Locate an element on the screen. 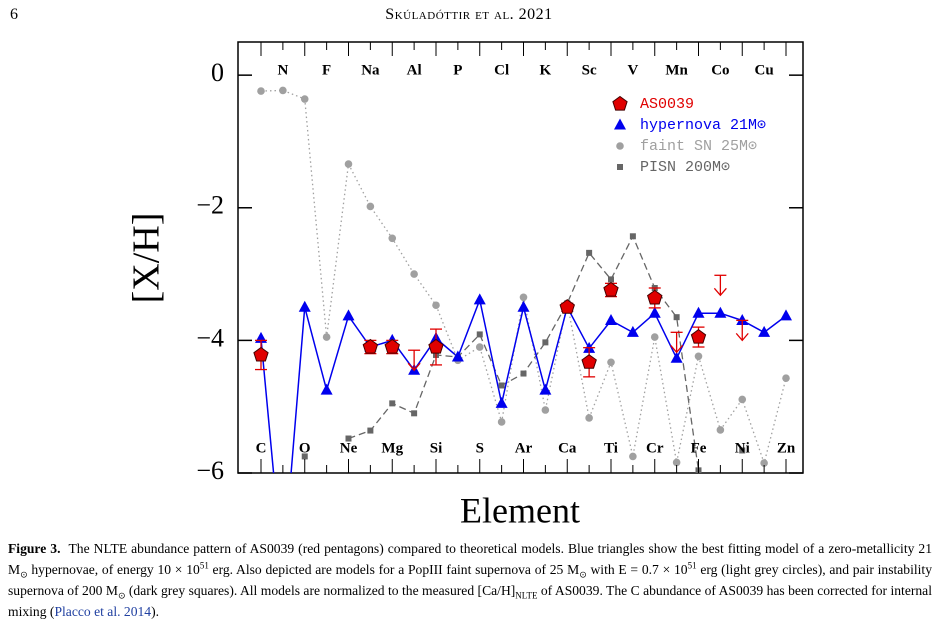 The height and width of the screenshot is (642, 938). caption-text: NLTE is located at coordinates (526, 595).